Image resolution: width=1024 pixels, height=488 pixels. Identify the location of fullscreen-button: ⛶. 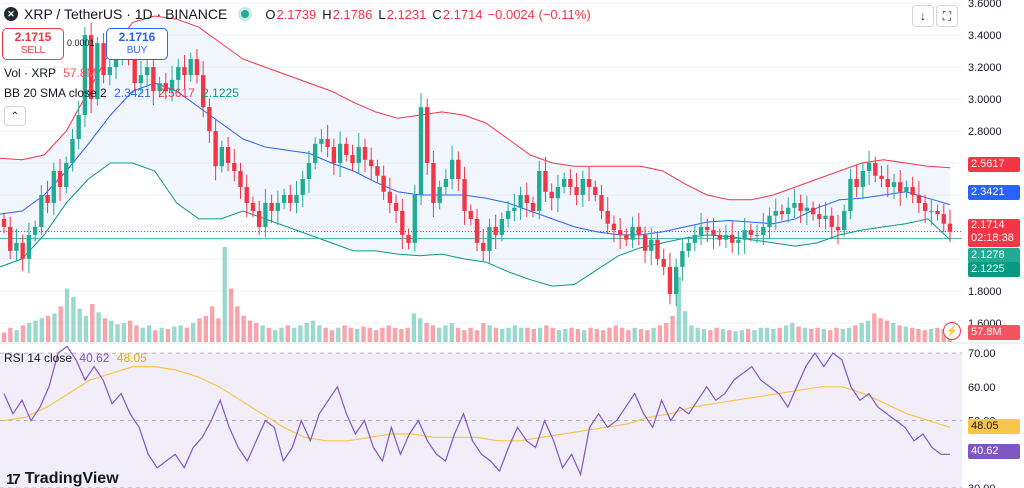
(947, 16).